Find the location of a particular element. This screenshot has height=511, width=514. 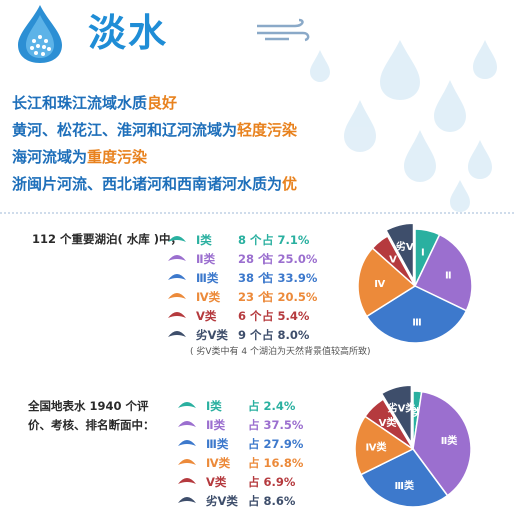

legend-count: 9 个 is located at coordinates (250, 335).